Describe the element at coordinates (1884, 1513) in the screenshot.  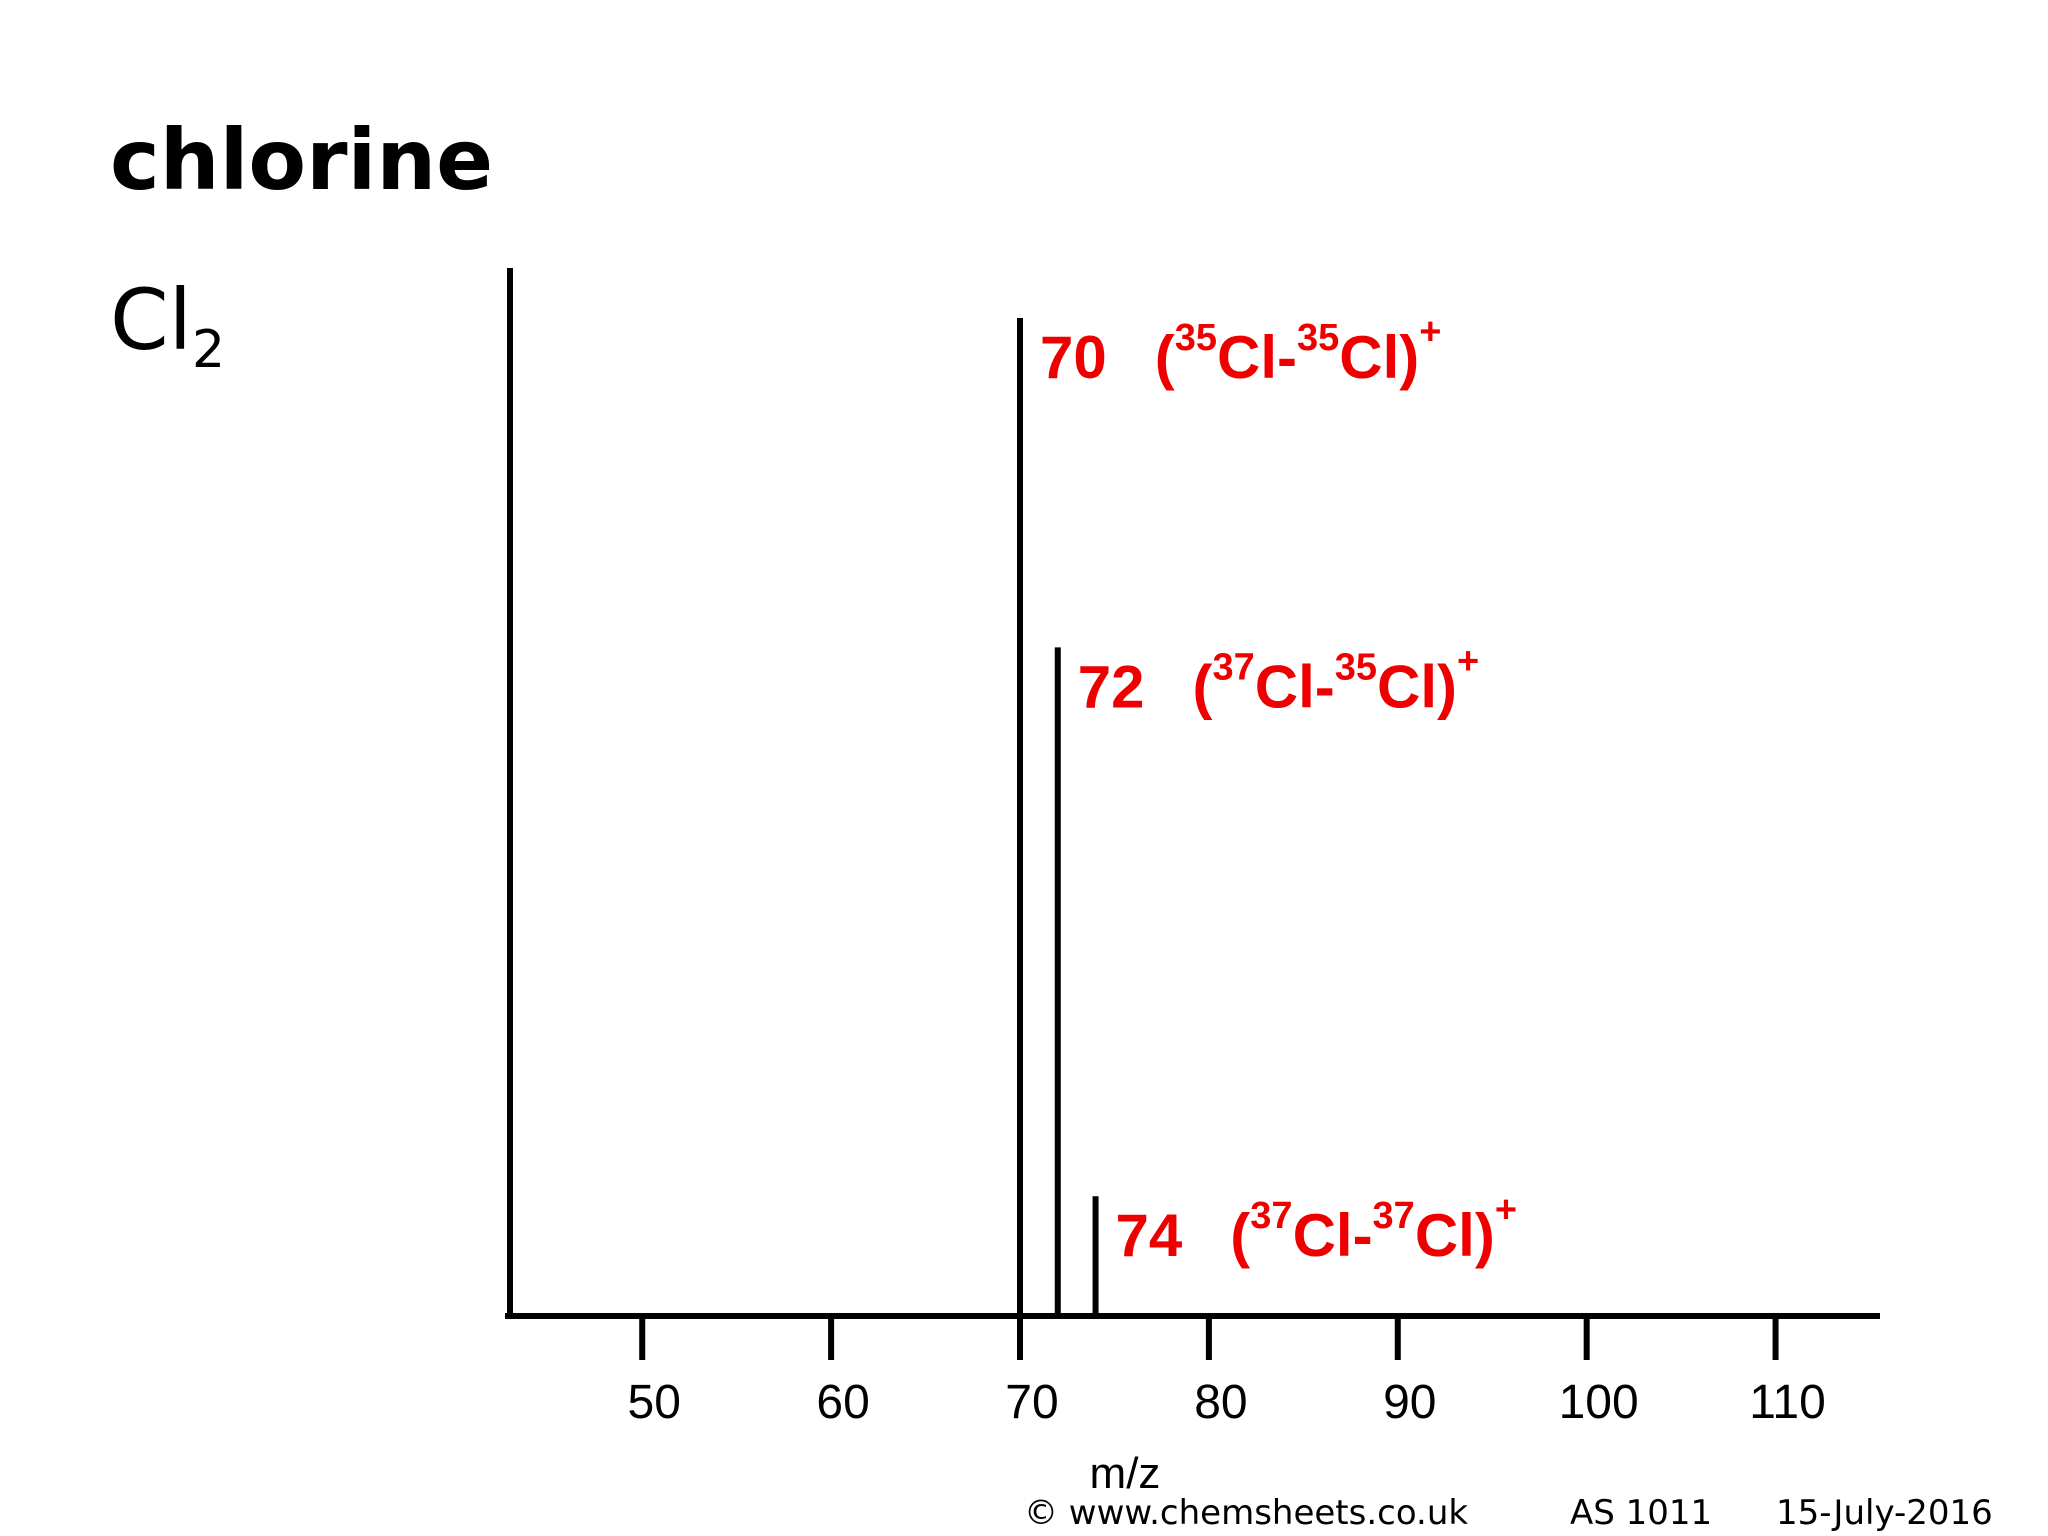
I see `footer-date: 15-July-2016` at that location.